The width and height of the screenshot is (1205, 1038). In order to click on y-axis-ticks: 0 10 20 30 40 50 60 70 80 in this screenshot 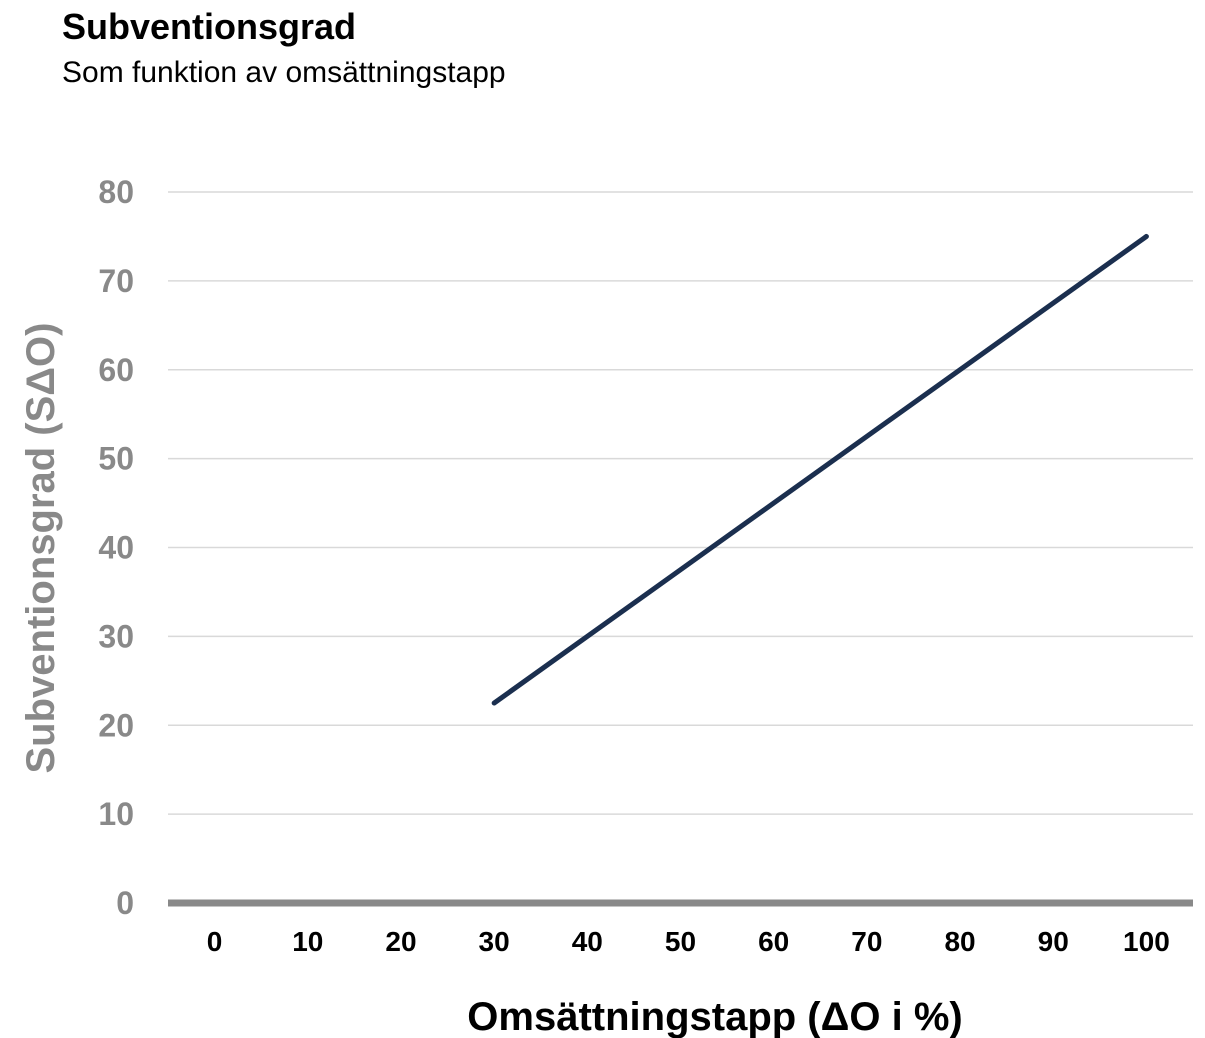, I will do `click(116, 547)`.